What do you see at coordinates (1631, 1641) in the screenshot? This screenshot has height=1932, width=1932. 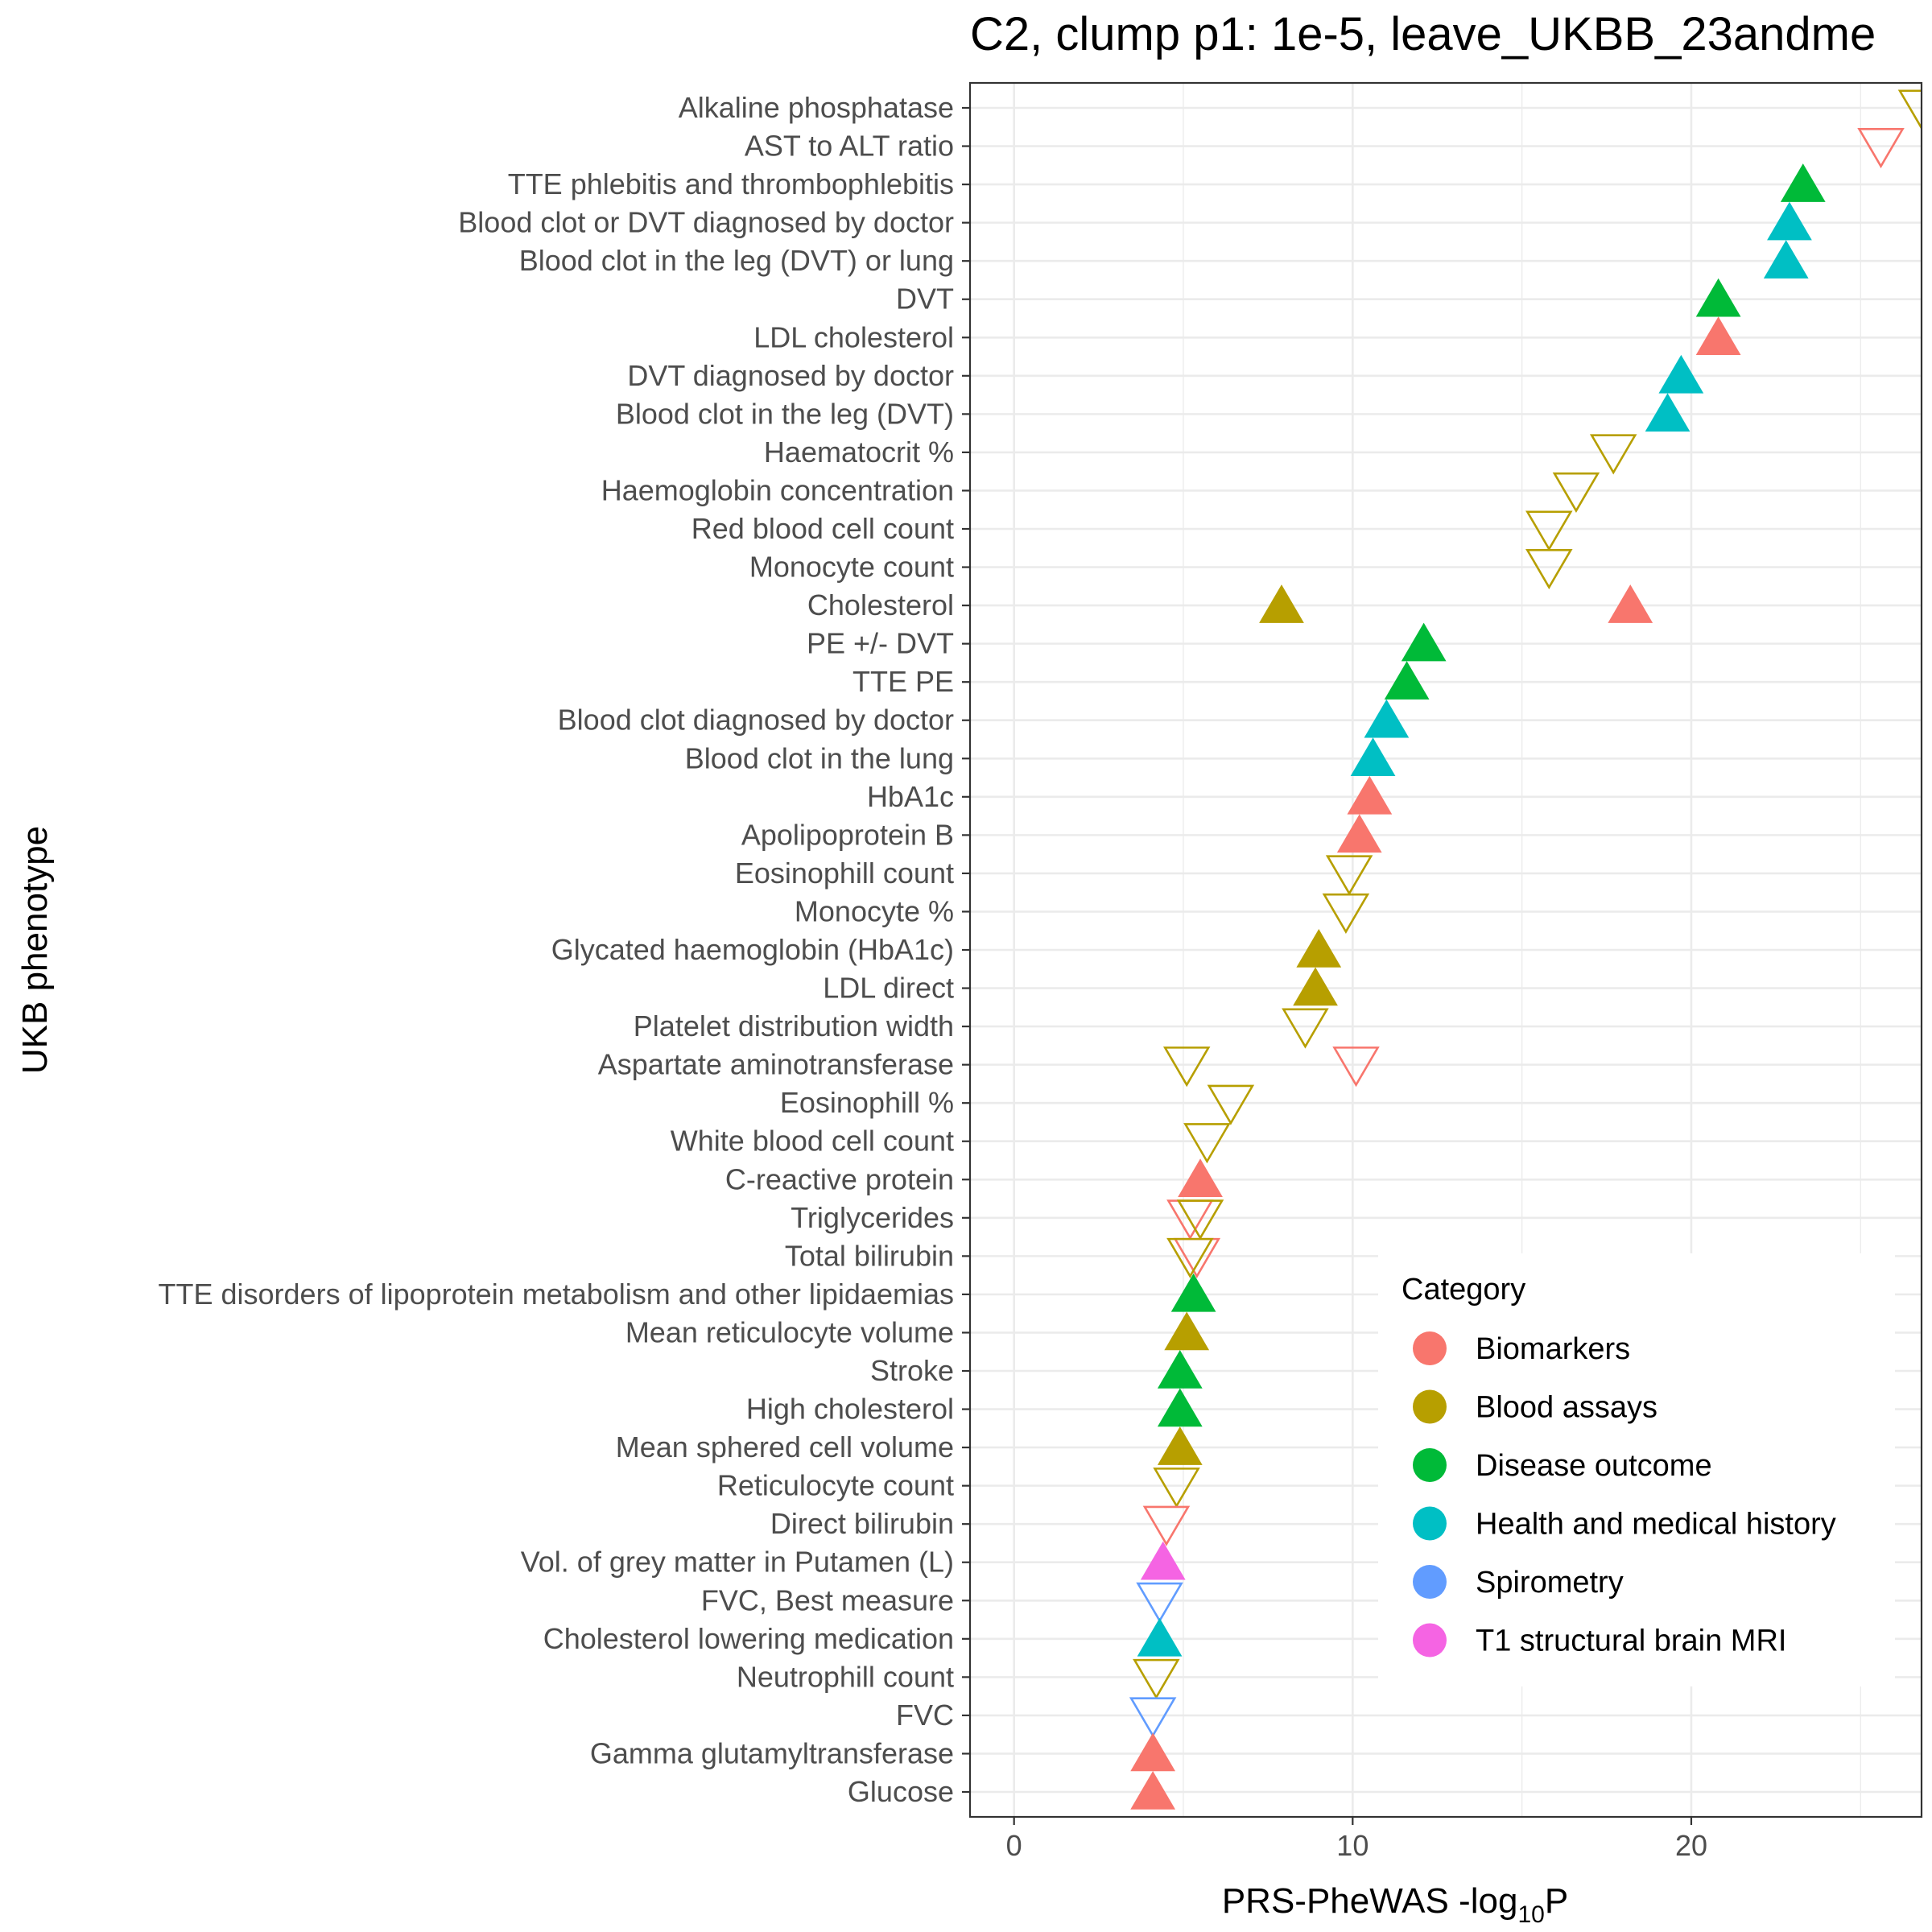 I see `legend-label: T1 structural brain MRI` at bounding box center [1631, 1641].